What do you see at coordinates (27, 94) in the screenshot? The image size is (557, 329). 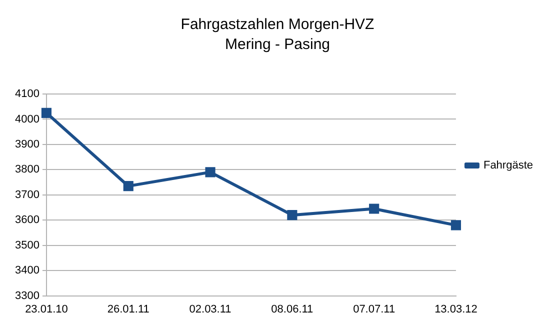 I see `y-tick-label: 4100` at bounding box center [27, 94].